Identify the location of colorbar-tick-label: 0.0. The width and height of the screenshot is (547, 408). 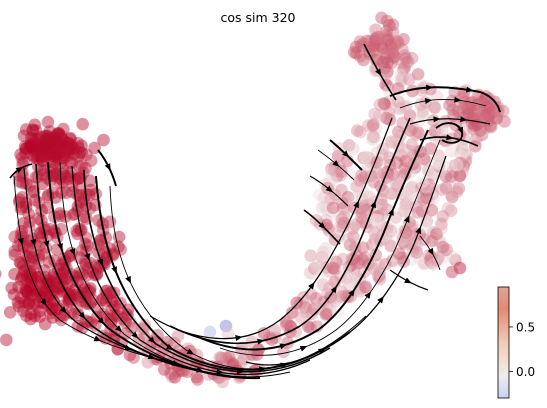
(525, 372).